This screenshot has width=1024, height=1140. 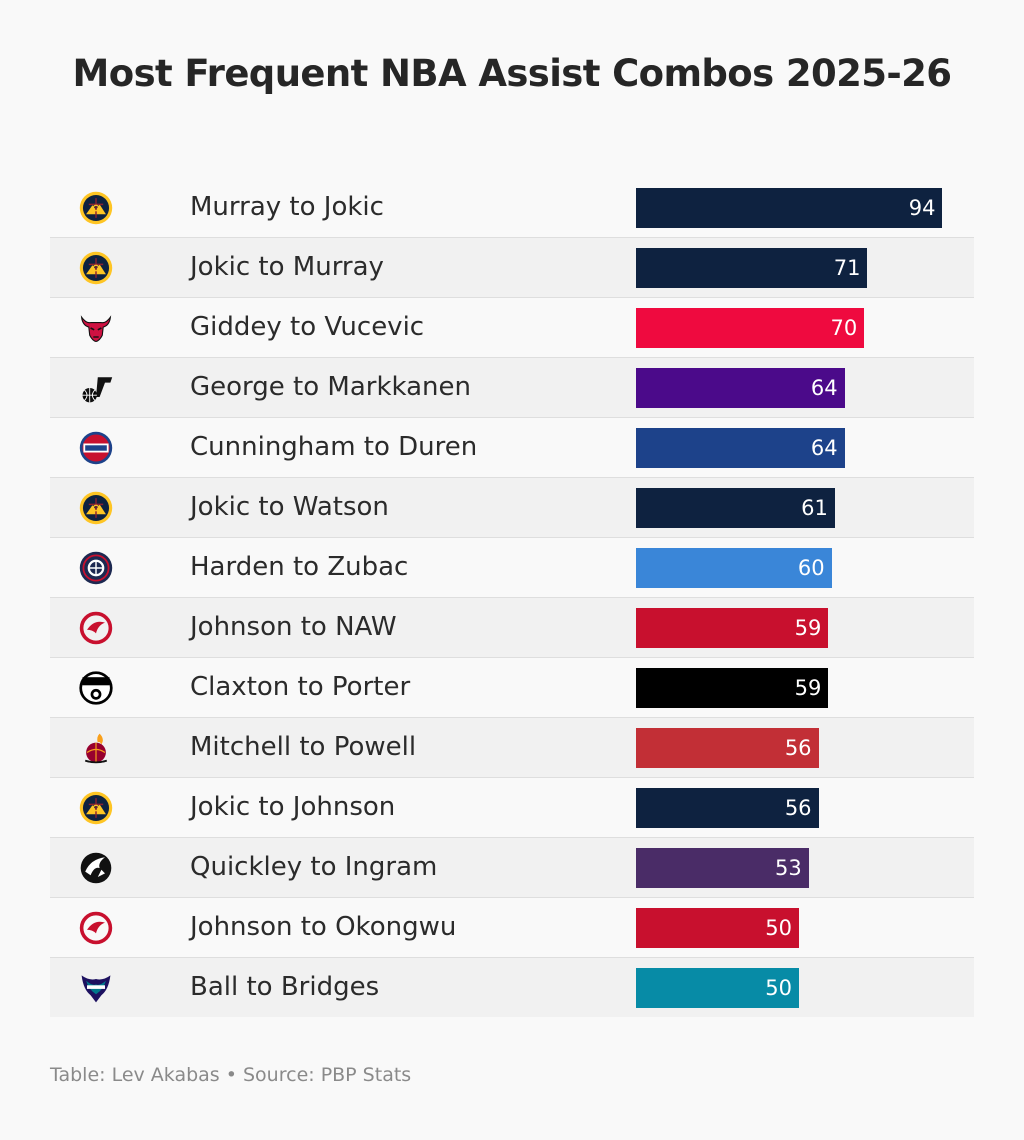 What do you see at coordinates (96, 988) in the screenshot?
I see `hornets-logo-icon` at bounding box center [96, 988].